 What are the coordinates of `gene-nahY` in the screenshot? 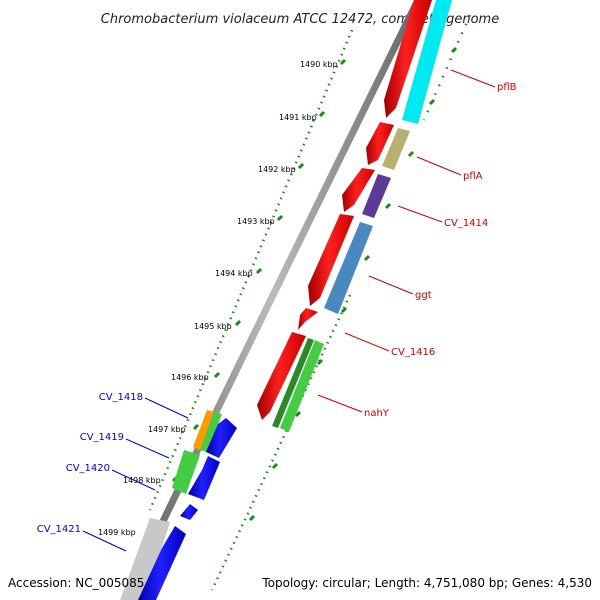 It's located at (281, 376).